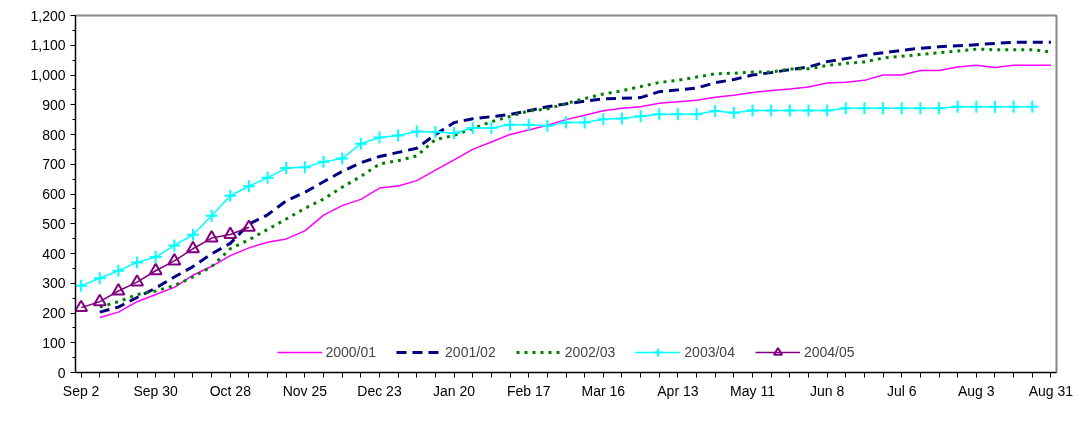 The width and height of the screenshot is (1086, 422). I want to click on y-tick-label: 900, so click(54, 104).